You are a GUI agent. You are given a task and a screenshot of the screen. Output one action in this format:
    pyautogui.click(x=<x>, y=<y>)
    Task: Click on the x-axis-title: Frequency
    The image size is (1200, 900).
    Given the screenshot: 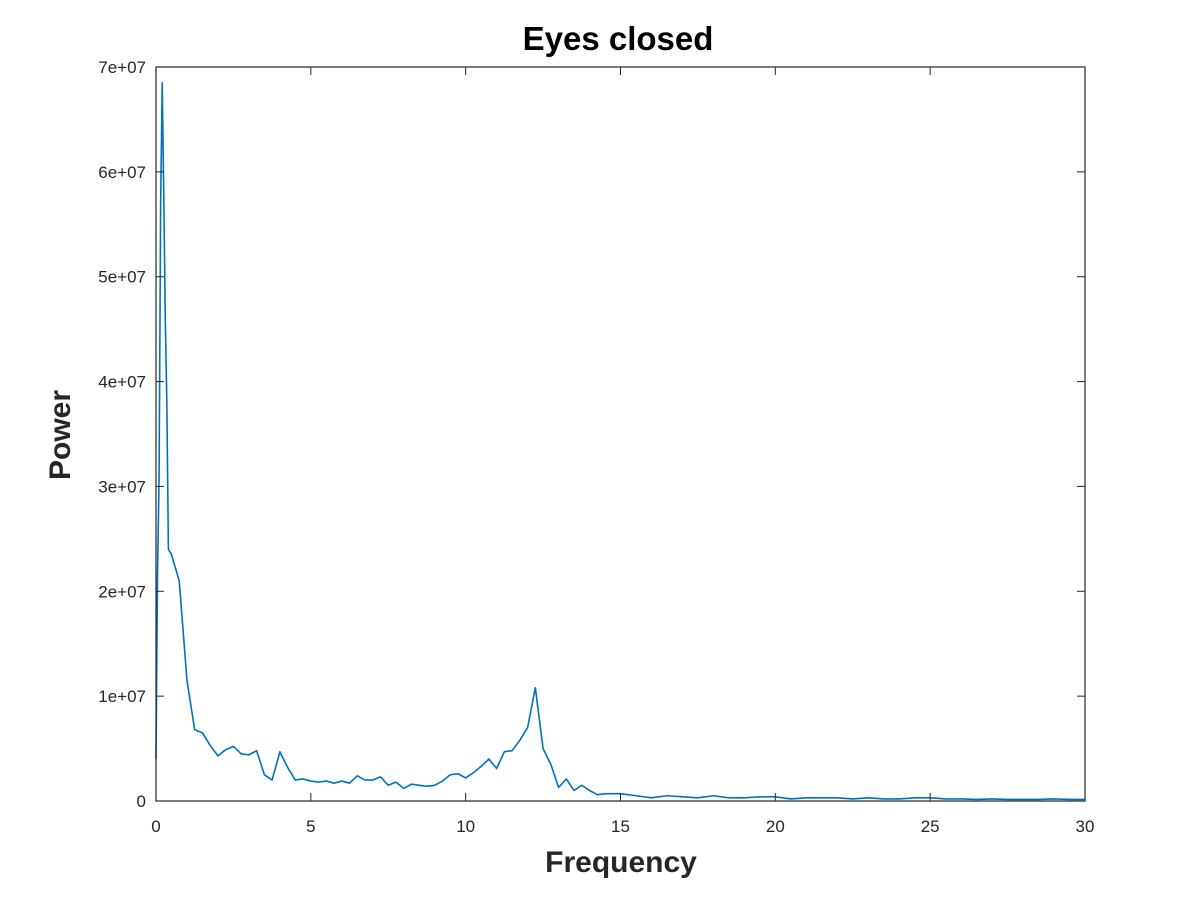 What is the action you would take?
    pyautogui.click(x=621, y=862)
    